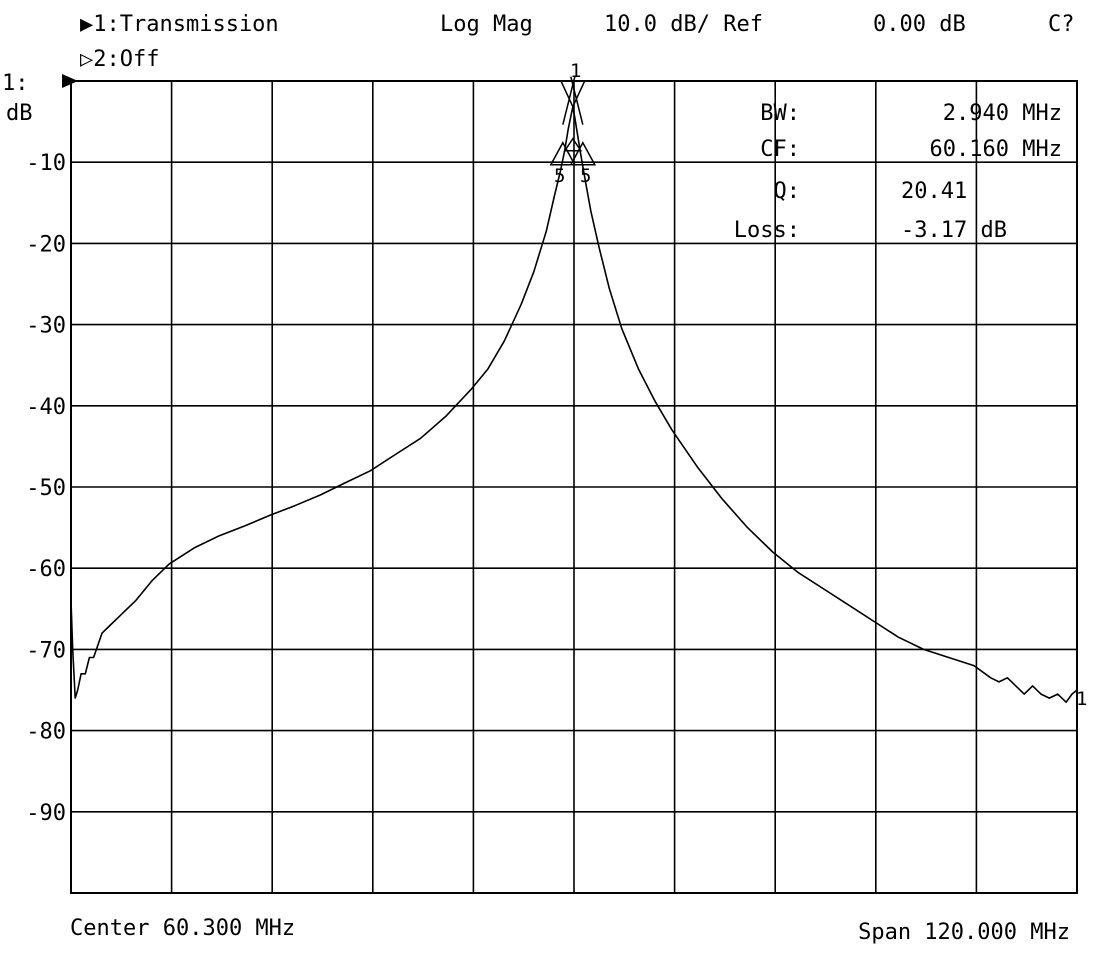  Describe the element at coordinates (46, 813) in the screenshot. I see `y-tick-label: -90` at that location.